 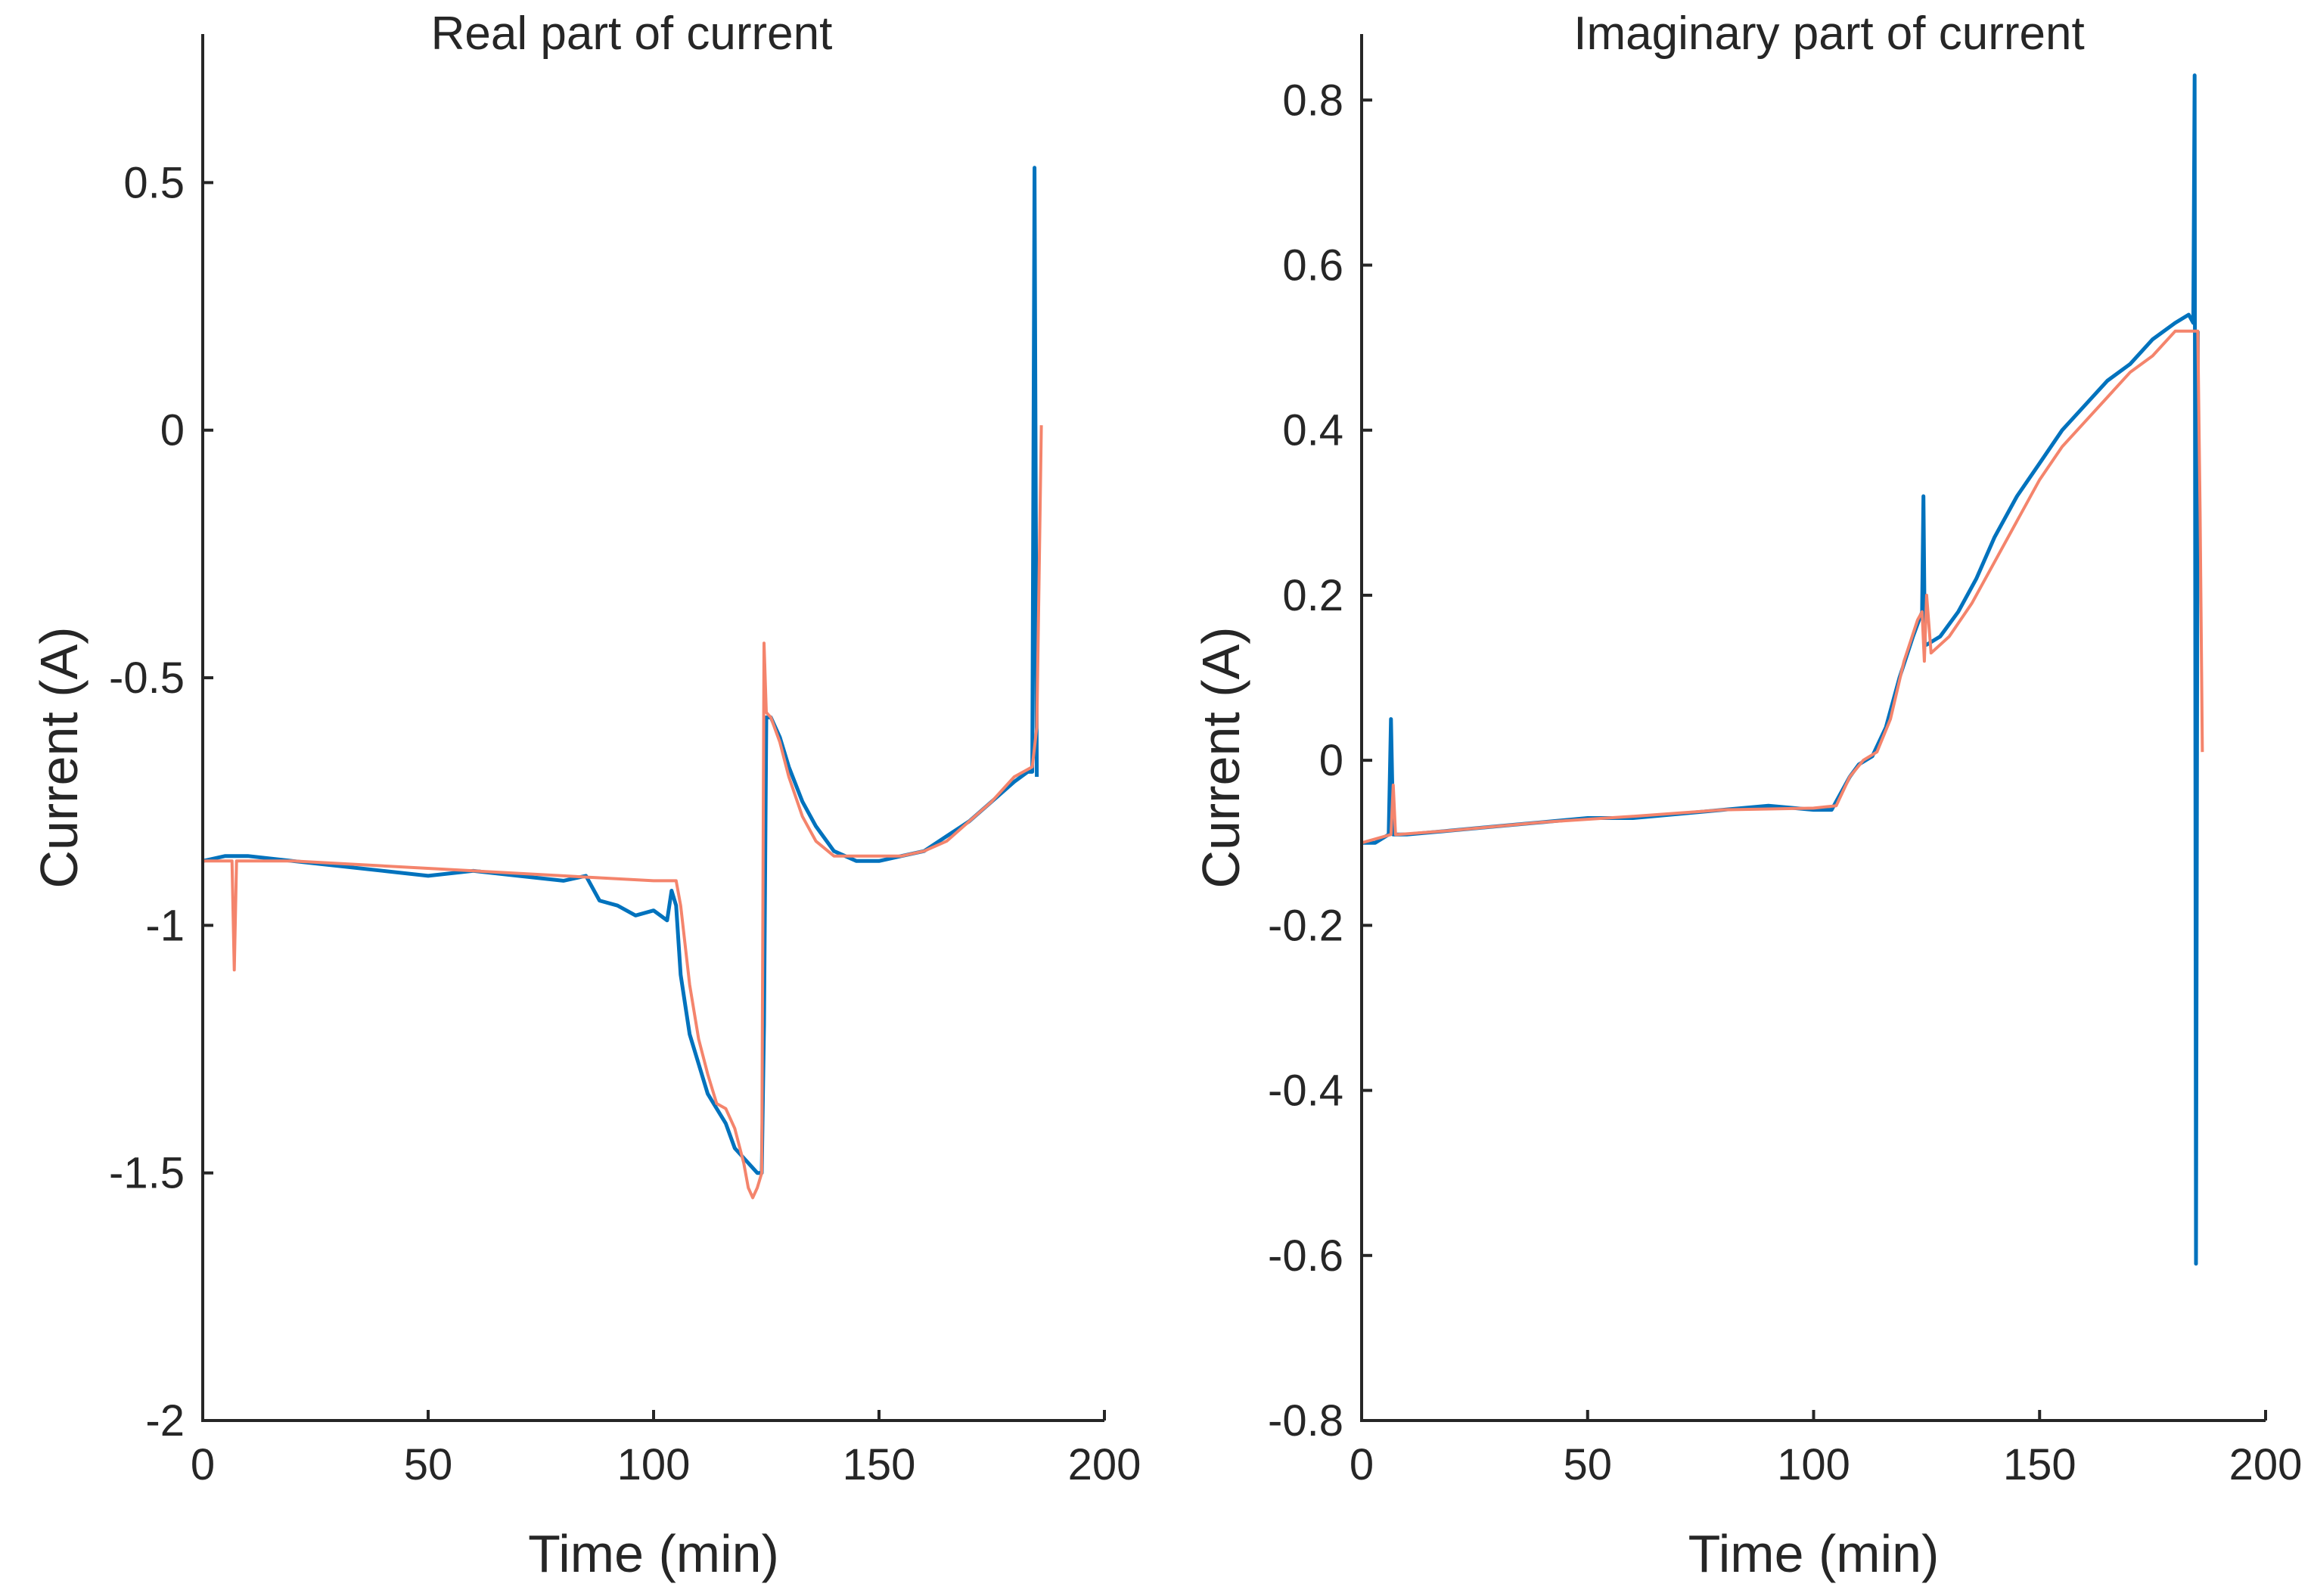 I want to click on y-tick-label: 0.2, so click(x=1313, y=595).